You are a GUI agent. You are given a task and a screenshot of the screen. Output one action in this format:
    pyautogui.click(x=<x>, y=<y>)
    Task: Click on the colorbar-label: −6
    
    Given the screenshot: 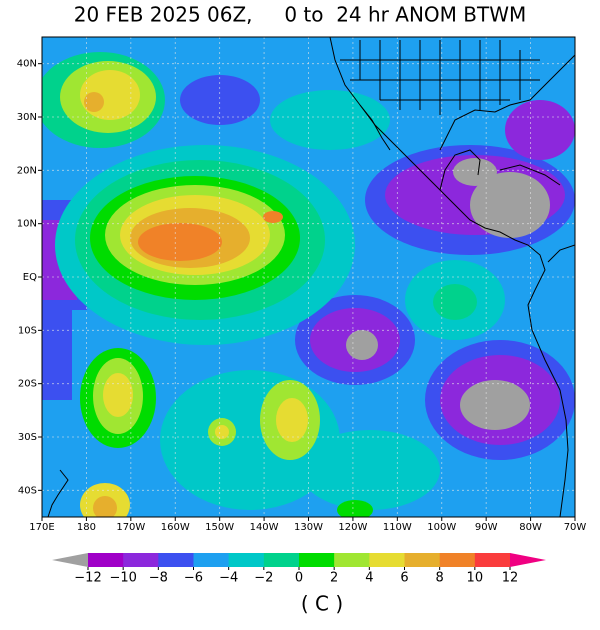 What is the action you would take?
    pyautogui.click(x=193, y=578)
    